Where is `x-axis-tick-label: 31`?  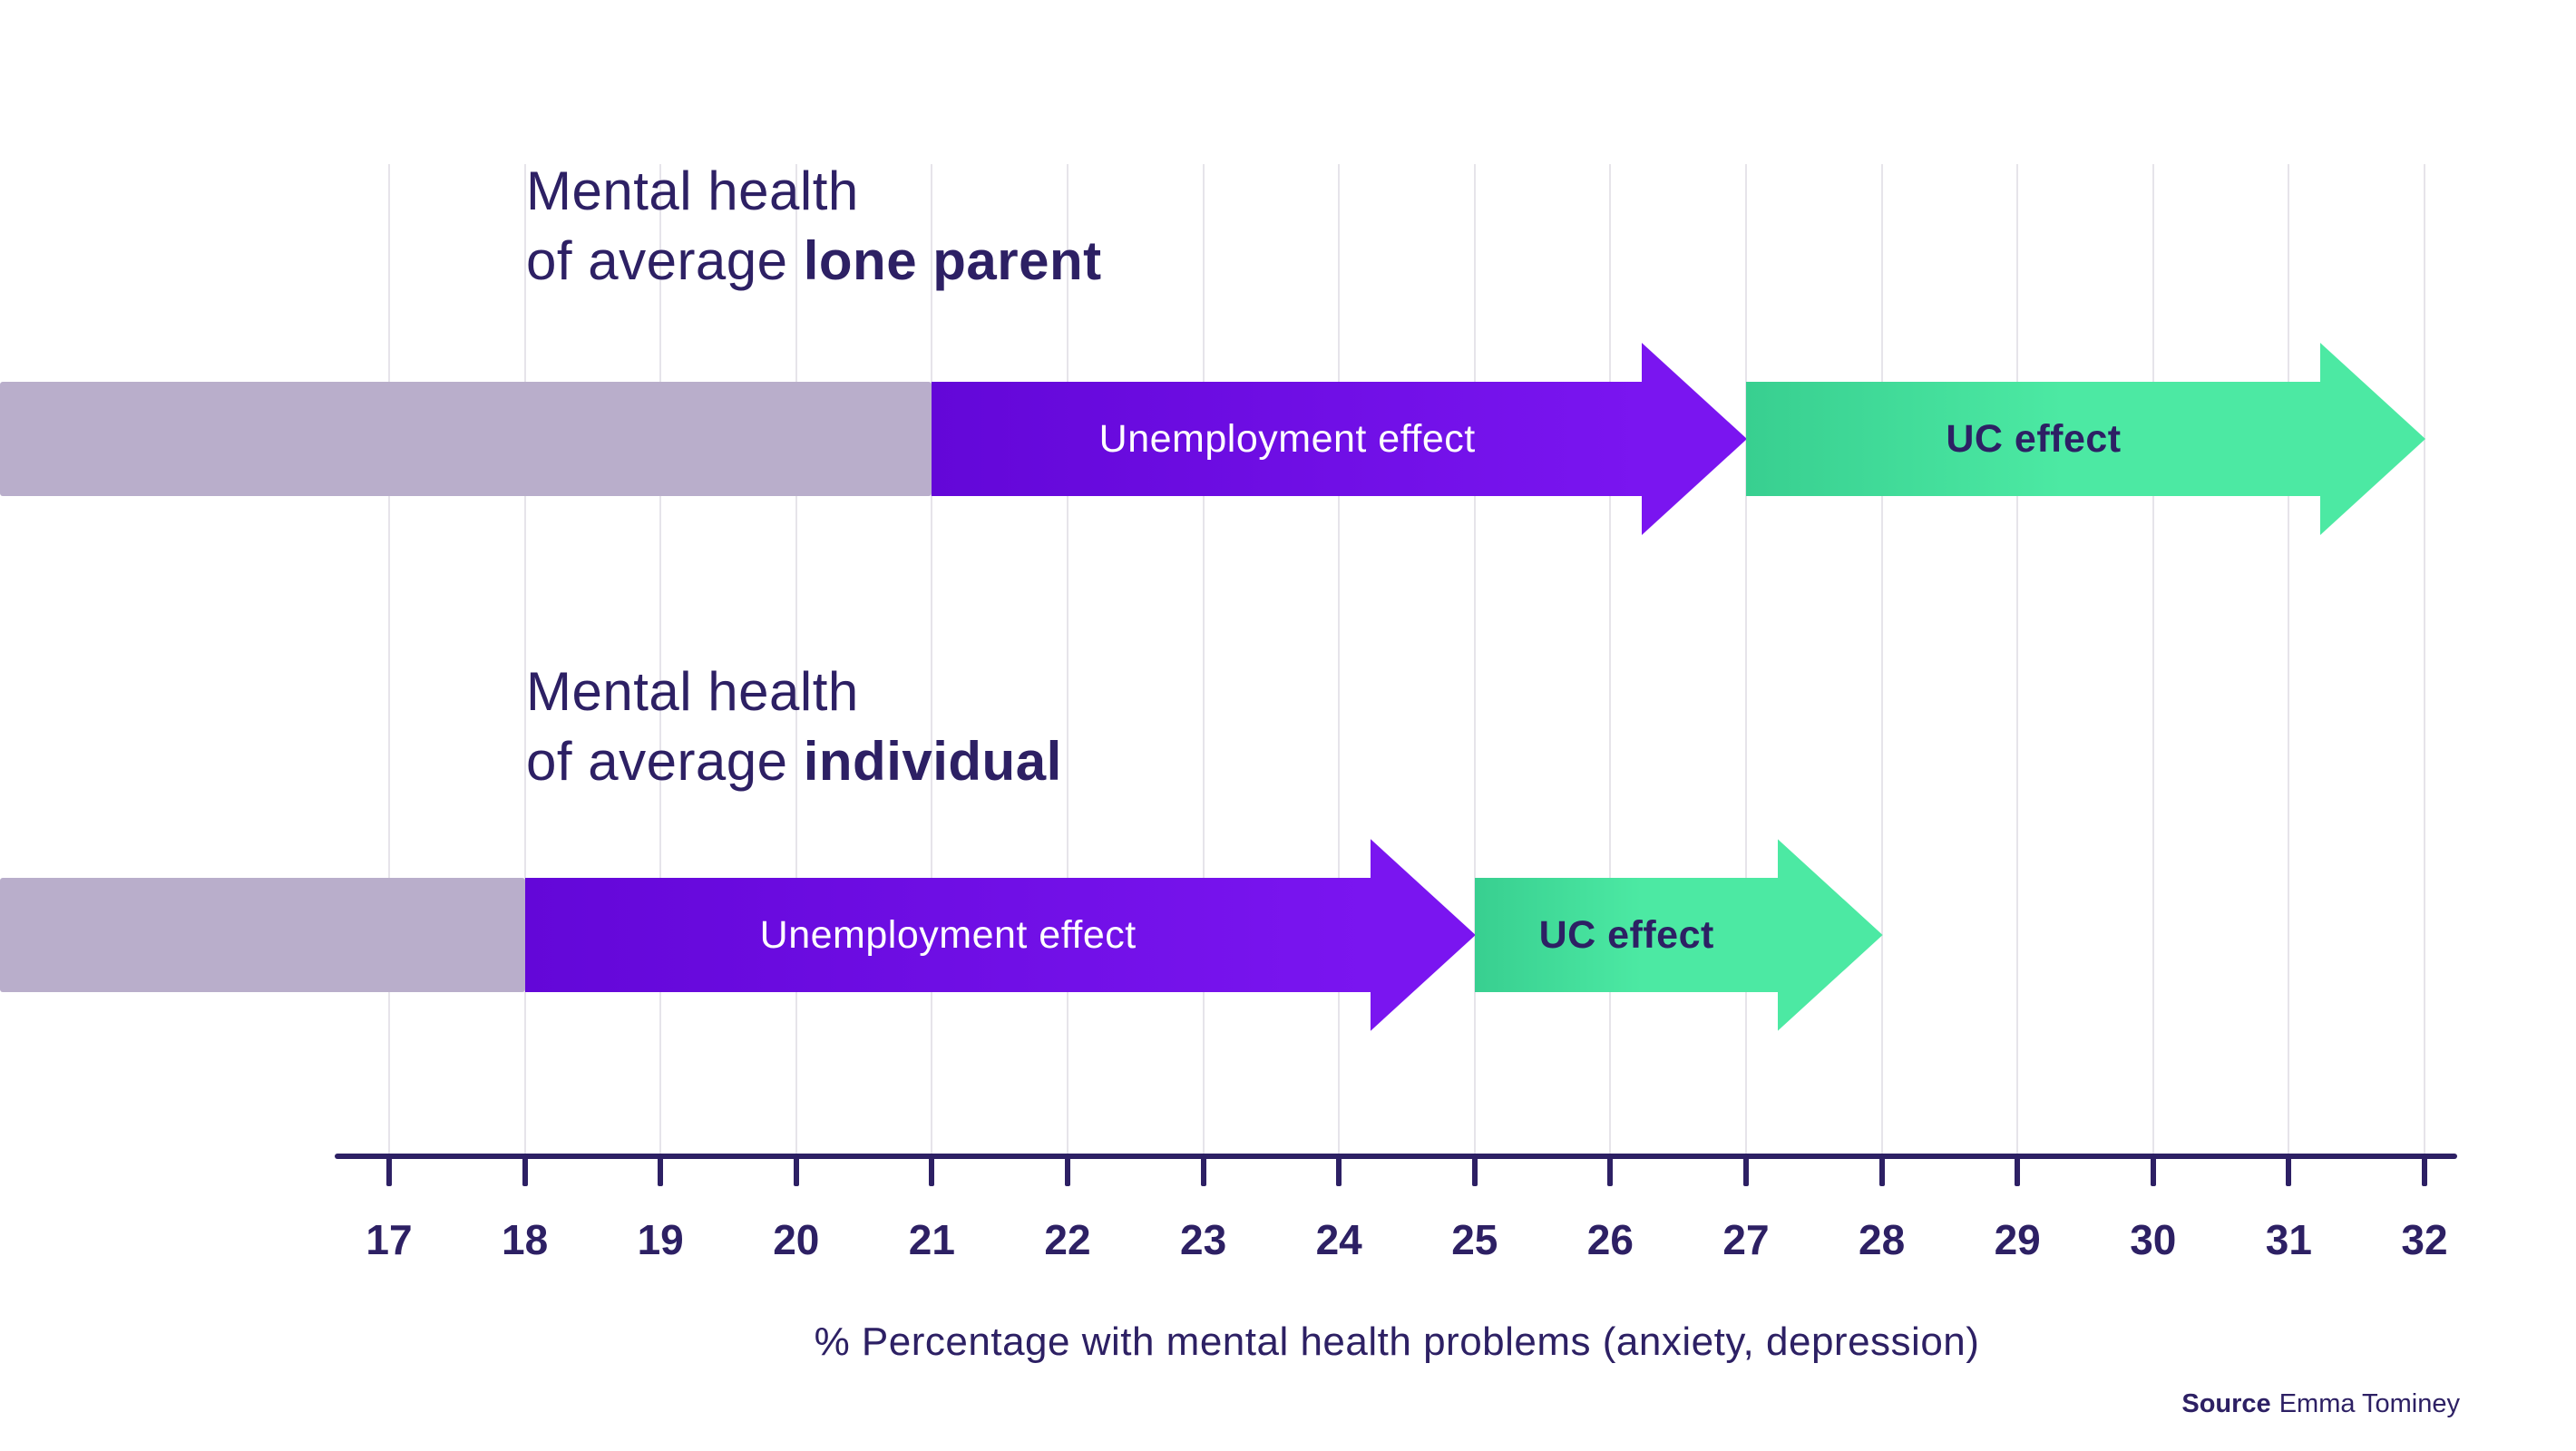
x-axis-tick-label: 31 is located at coordinates (2288, 1239).